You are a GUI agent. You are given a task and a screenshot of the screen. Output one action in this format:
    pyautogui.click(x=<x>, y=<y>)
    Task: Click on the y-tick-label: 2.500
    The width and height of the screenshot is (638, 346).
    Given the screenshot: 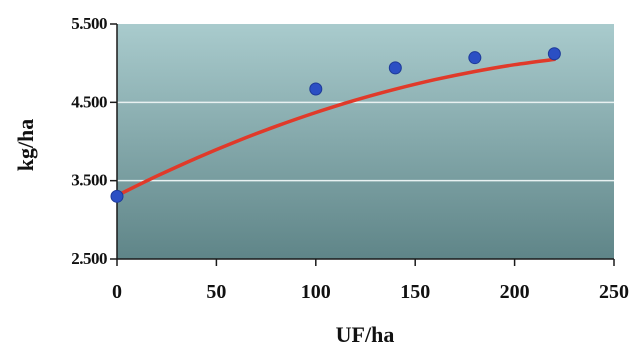 What is the action you would take?
    pyautogui.click(x=89, y=258)
    